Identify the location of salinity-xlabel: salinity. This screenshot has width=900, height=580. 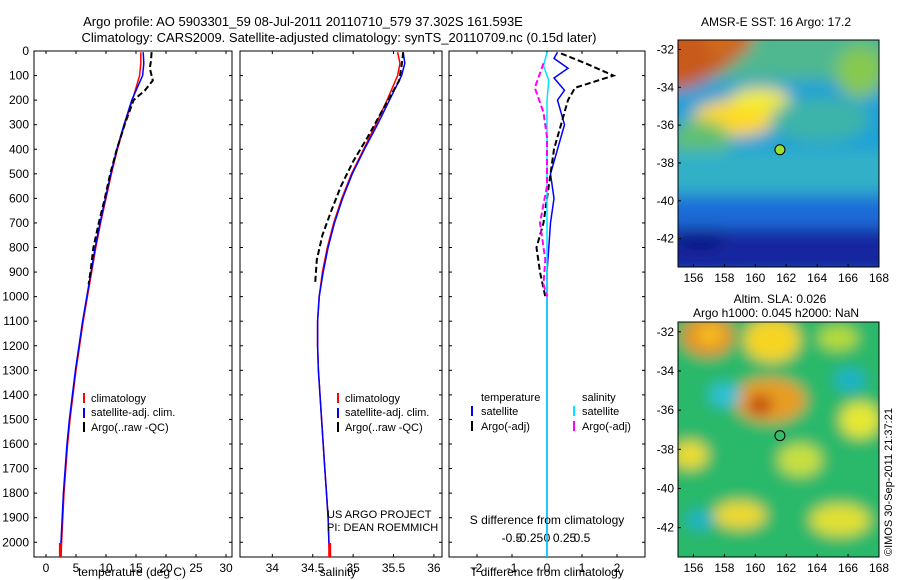
(338, 572).